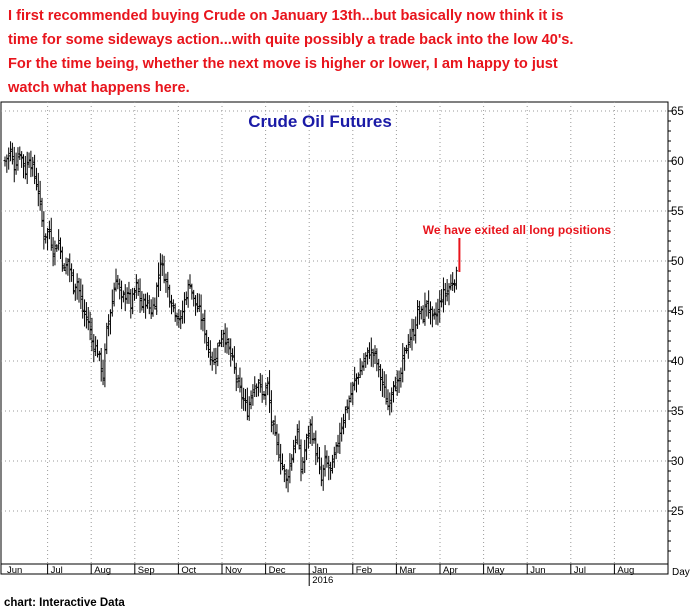 The image size is (696, 616). I want to click on annotation-label: We have exited all long positions, so click(517, 230).